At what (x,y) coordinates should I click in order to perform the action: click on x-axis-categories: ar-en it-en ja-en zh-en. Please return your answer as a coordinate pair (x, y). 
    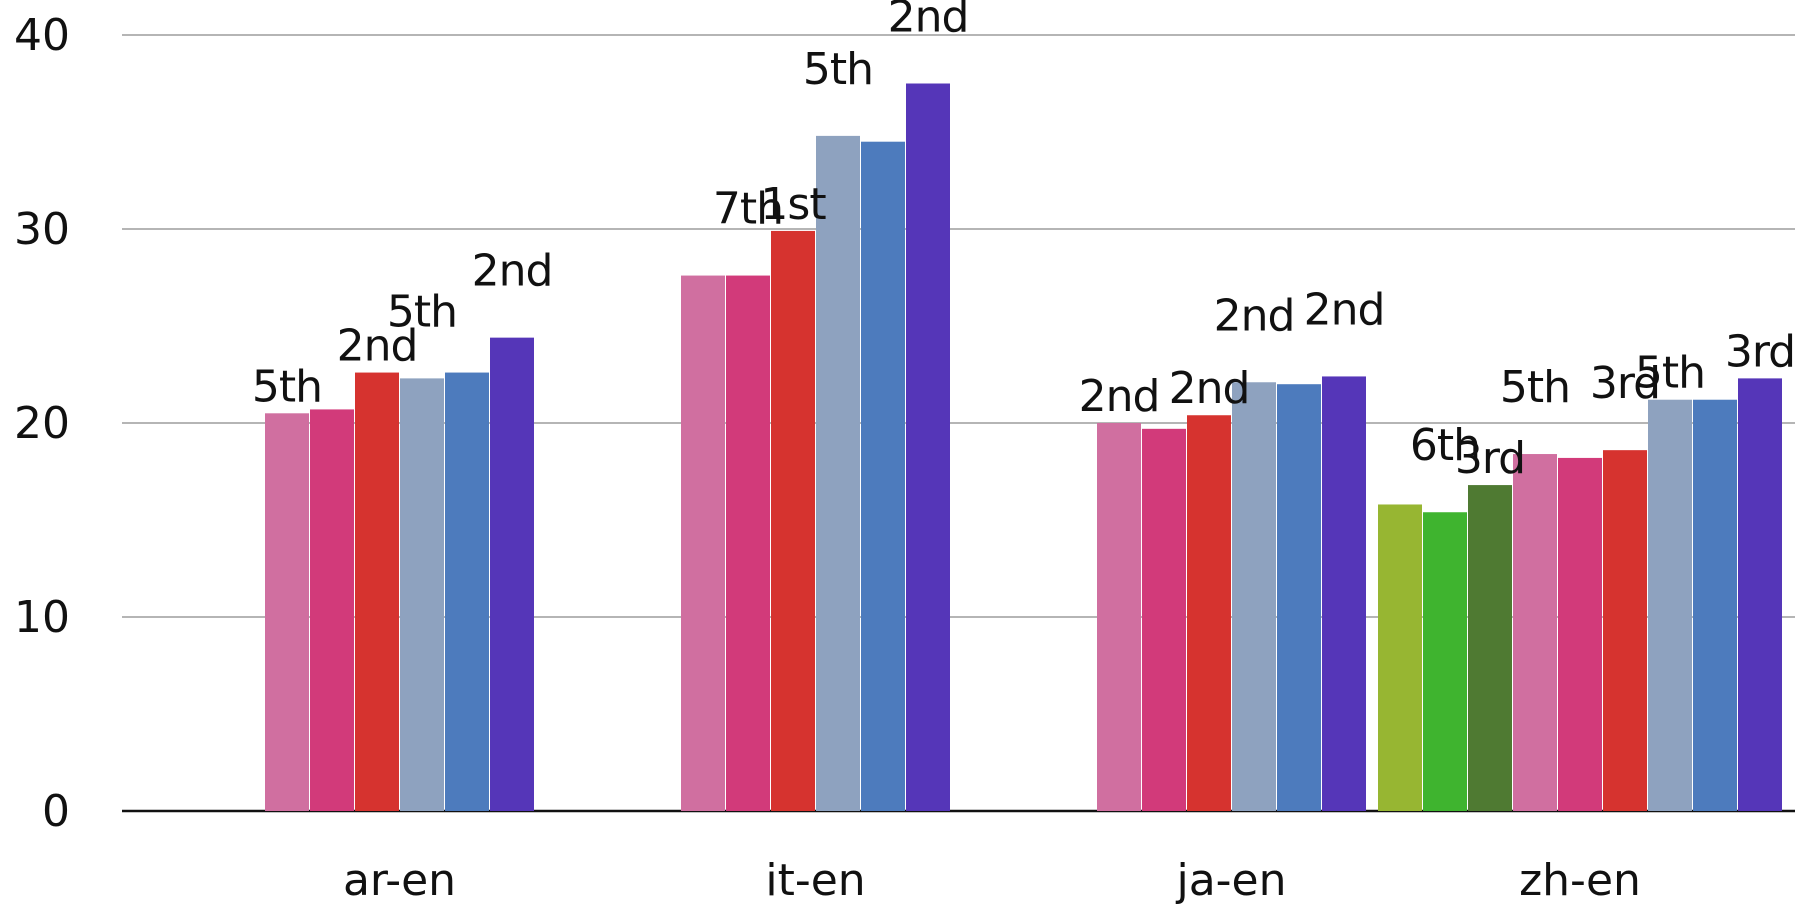
    Looking at the image, I should click on (992, 880).